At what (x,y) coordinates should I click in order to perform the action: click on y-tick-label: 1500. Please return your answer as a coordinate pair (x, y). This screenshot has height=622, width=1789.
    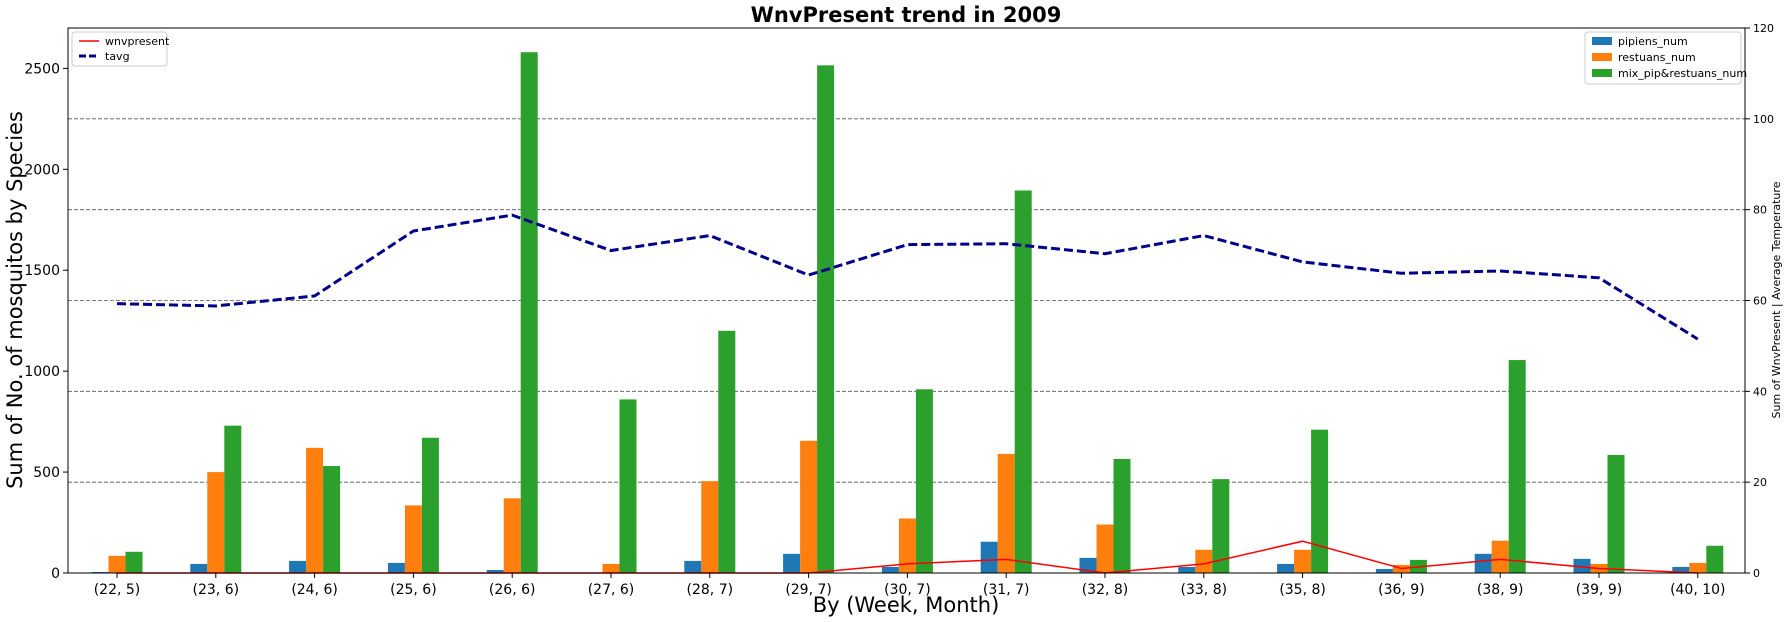
    Looking at the image, I should click on (42, 271).